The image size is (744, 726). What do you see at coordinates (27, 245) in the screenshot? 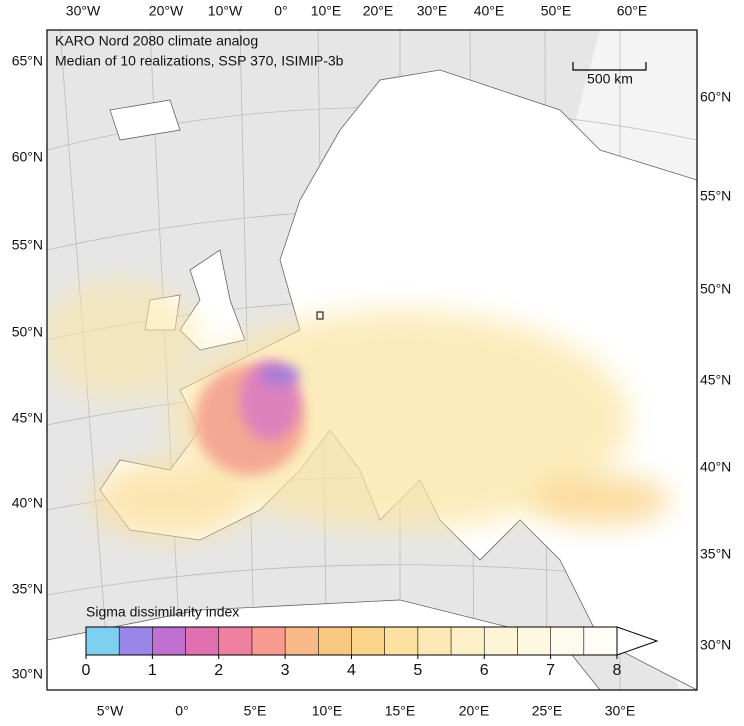
I see `left-axis-label: 55°N` at bounding box center [27, 245].